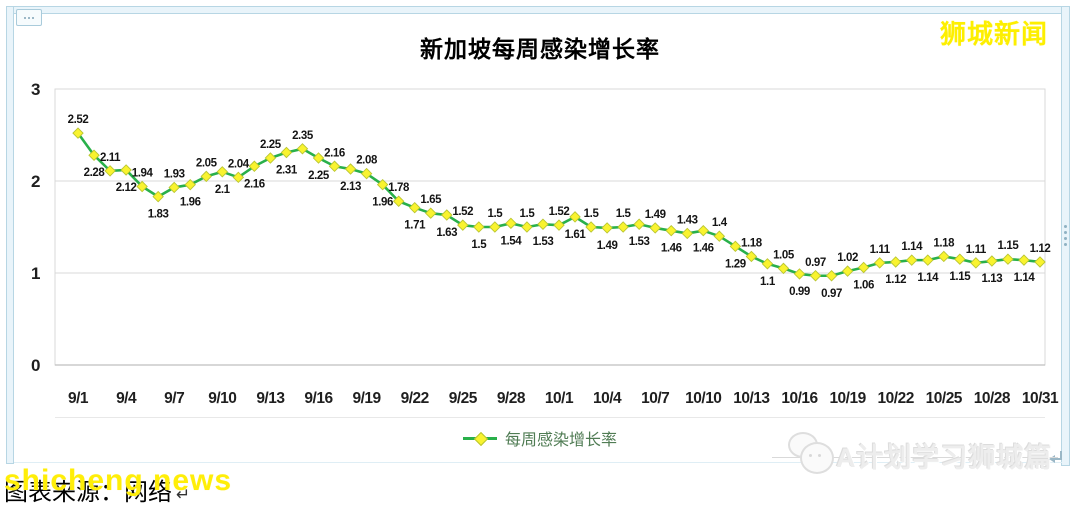  Describe the element at coordinates (768, 282) in the screenshot. I see `data-label: 1.1` at that location.